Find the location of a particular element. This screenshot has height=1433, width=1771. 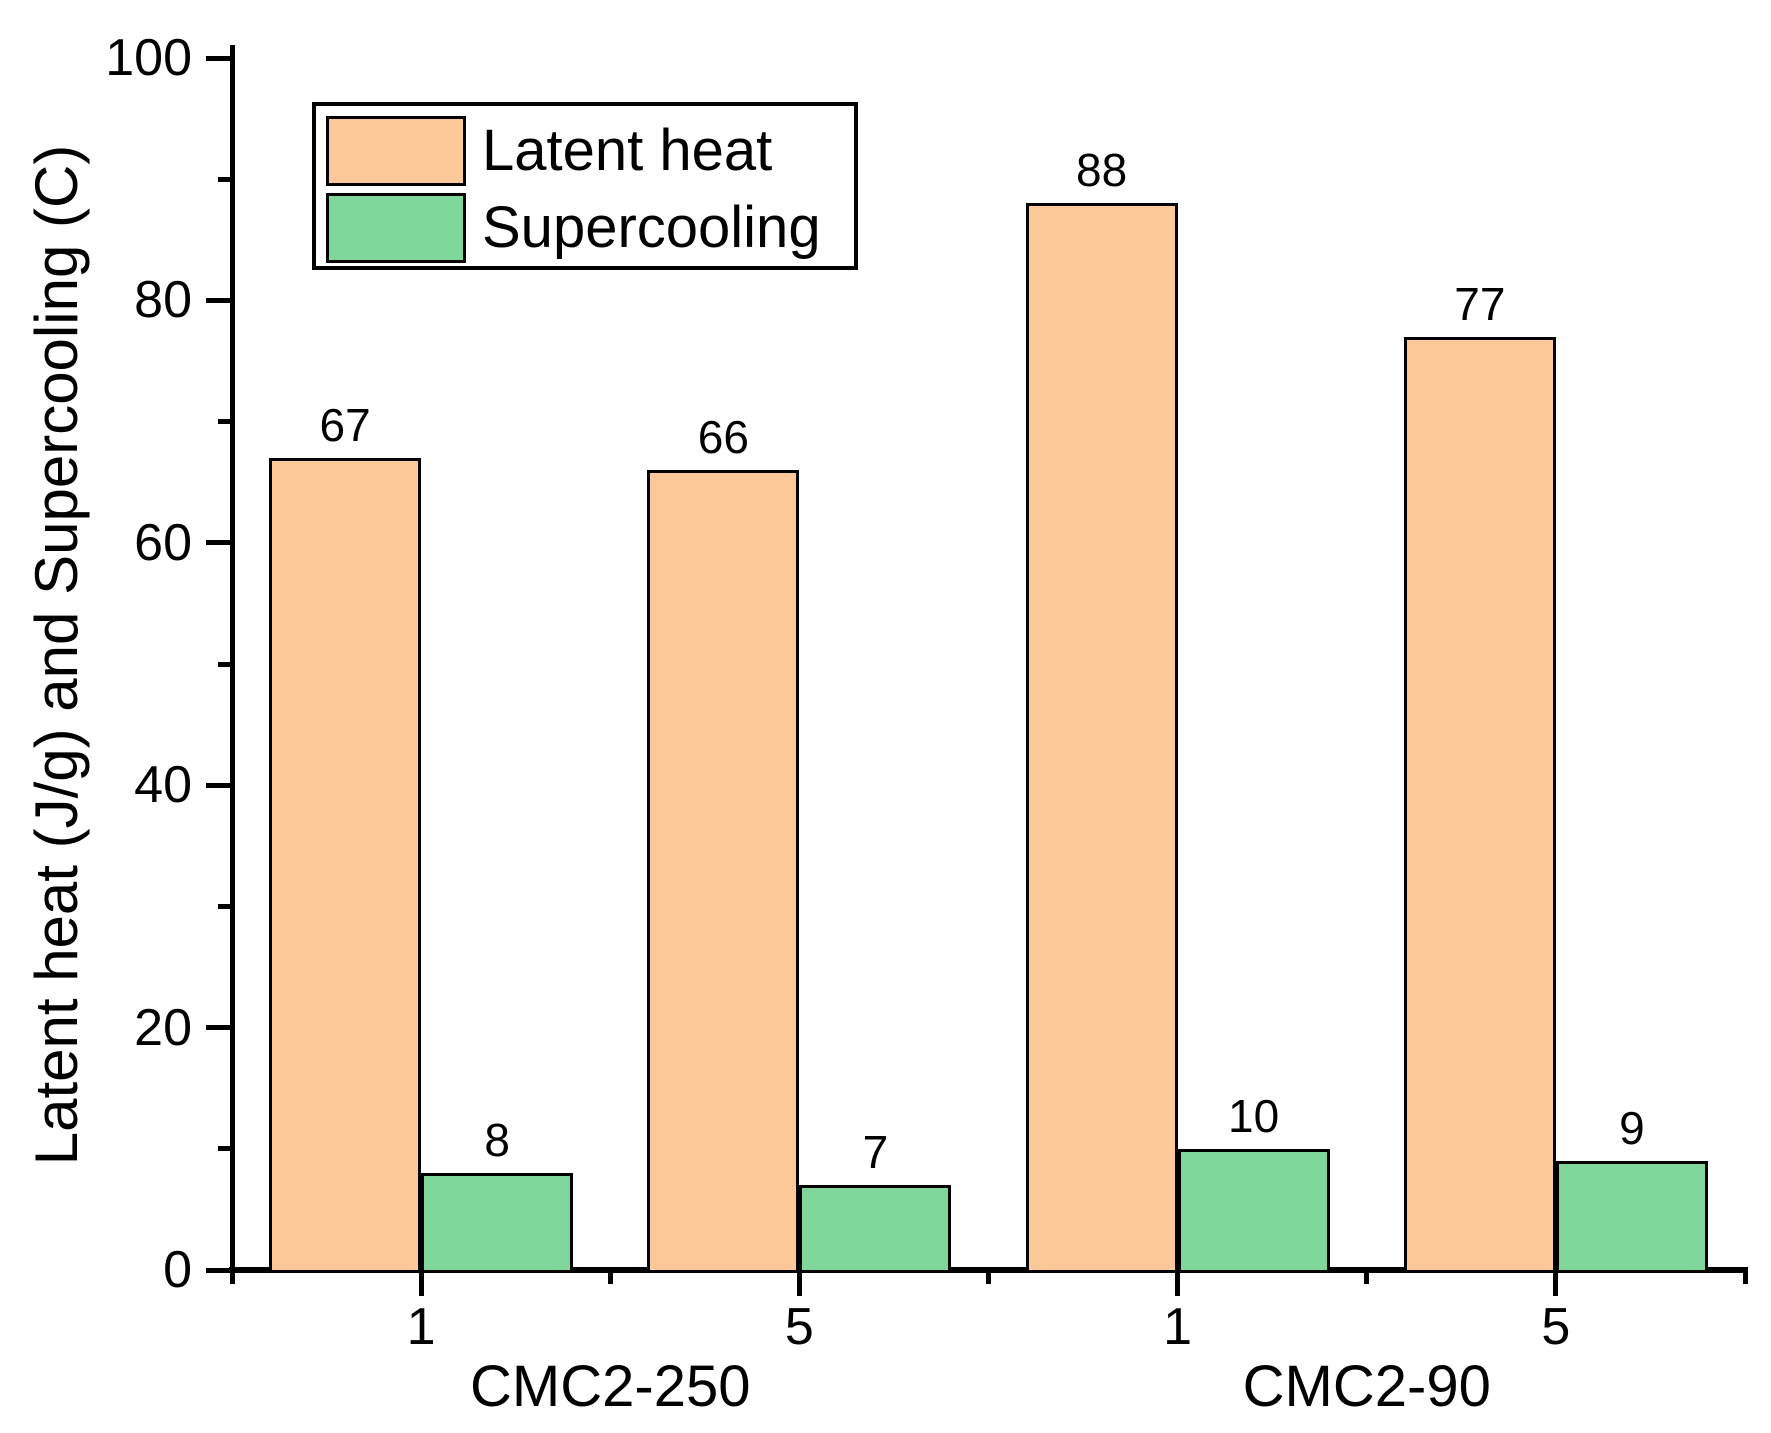

y-axis is located at coordinates (232, 659).